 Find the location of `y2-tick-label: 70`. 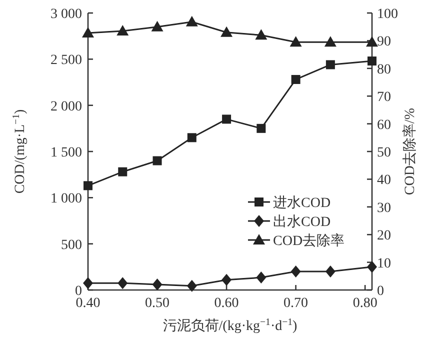

y2-tick-label: 70 is located at coordinates (384, 98).